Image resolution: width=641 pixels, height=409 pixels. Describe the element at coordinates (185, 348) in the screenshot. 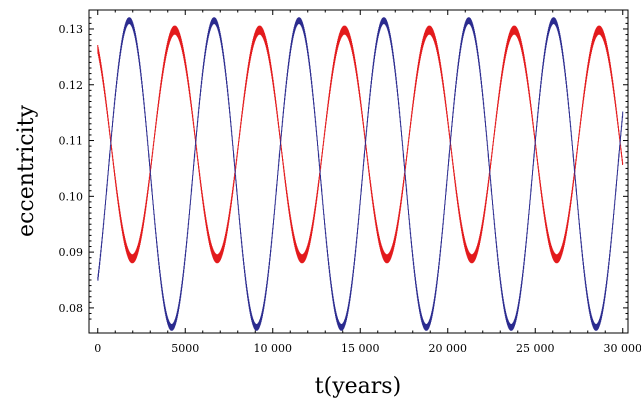

I see `x-tick-label: 5000` at that location.